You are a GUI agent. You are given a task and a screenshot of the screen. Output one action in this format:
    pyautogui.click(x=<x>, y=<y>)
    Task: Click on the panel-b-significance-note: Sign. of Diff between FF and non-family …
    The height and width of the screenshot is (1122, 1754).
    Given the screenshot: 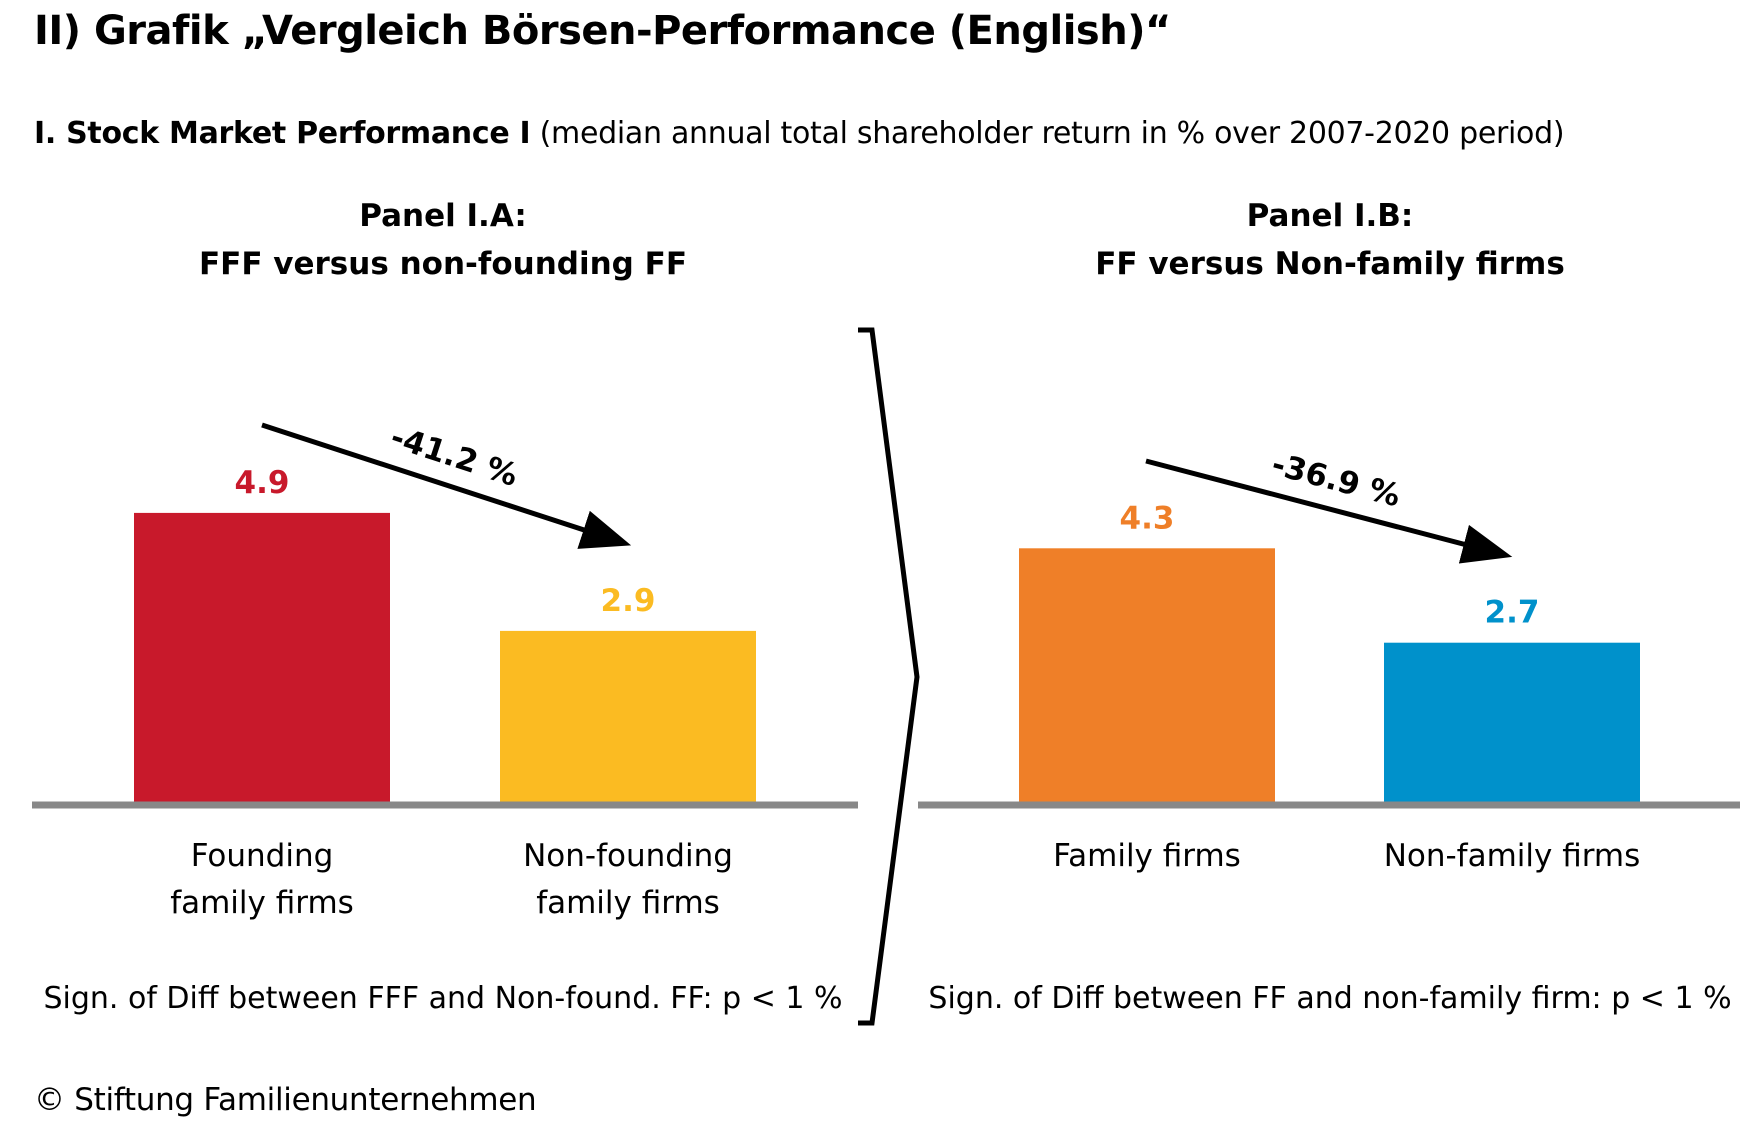 What is the action you would take?
    pyautogui.click(x=1329, y=998)
    